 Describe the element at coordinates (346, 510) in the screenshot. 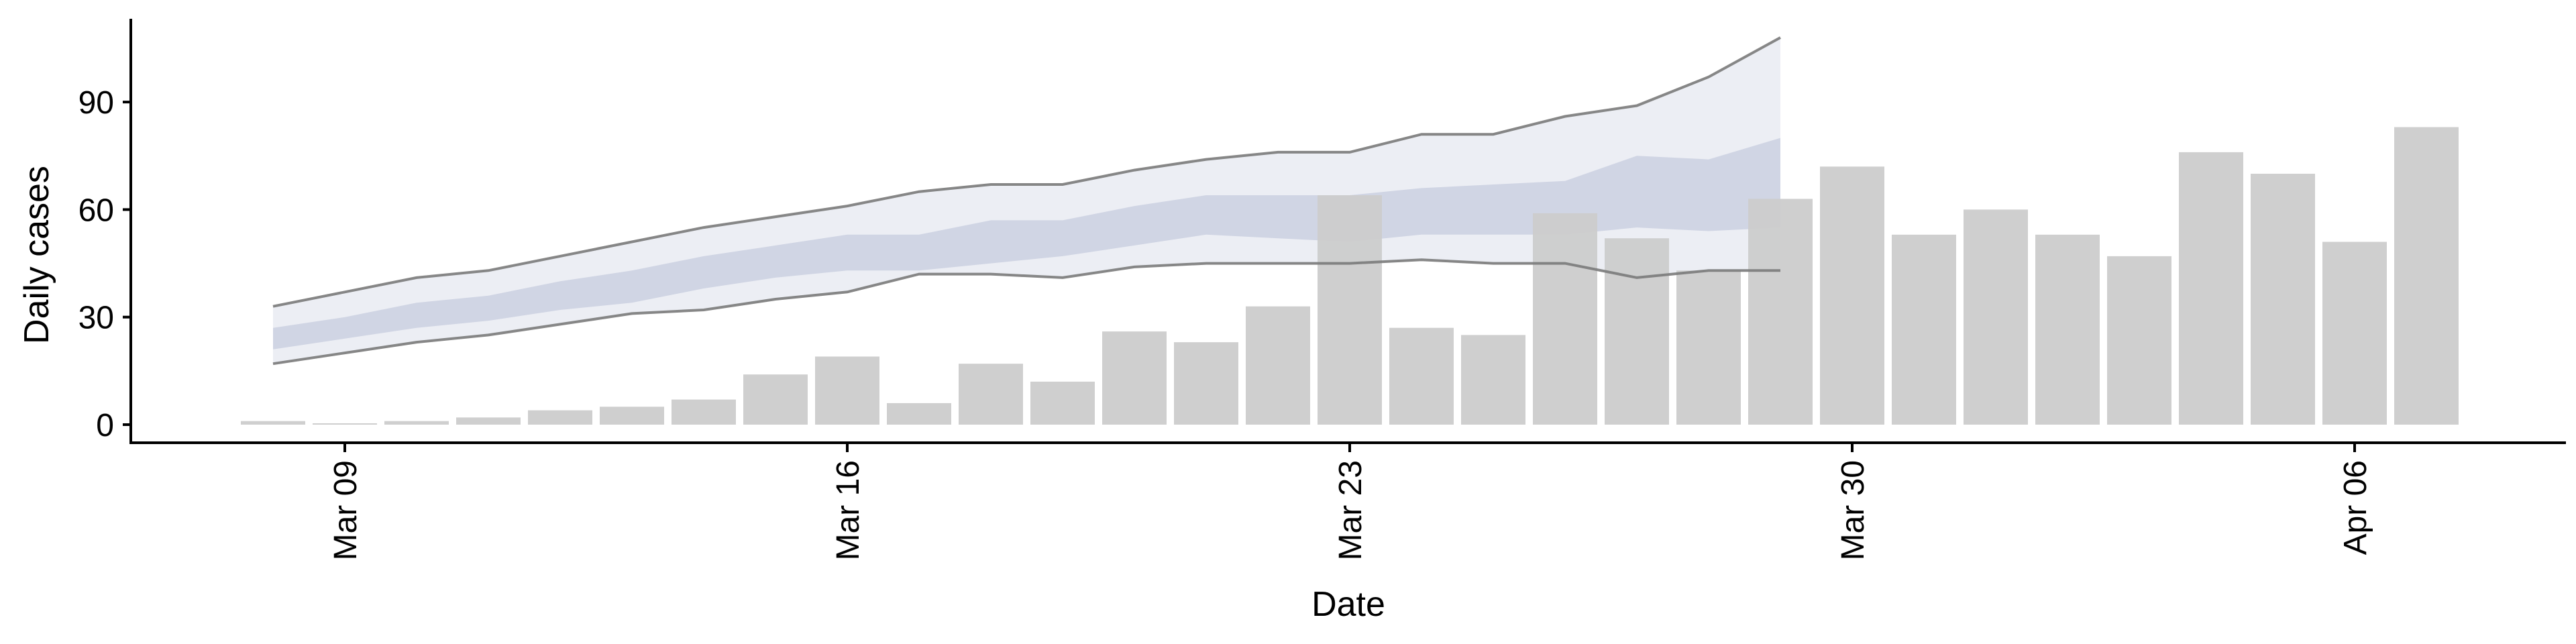

I see `x-tick-label: Mar 09` at that location.